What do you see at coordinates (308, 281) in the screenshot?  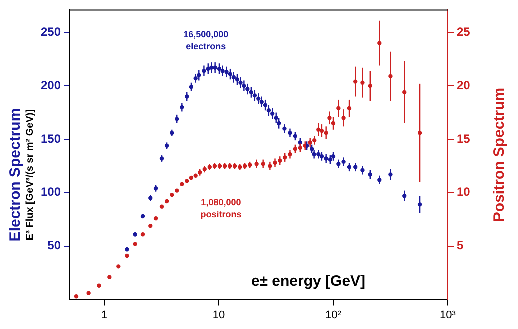 I see `x-axis-title: e± energy [GeV]` at bounding box center [308, 281].